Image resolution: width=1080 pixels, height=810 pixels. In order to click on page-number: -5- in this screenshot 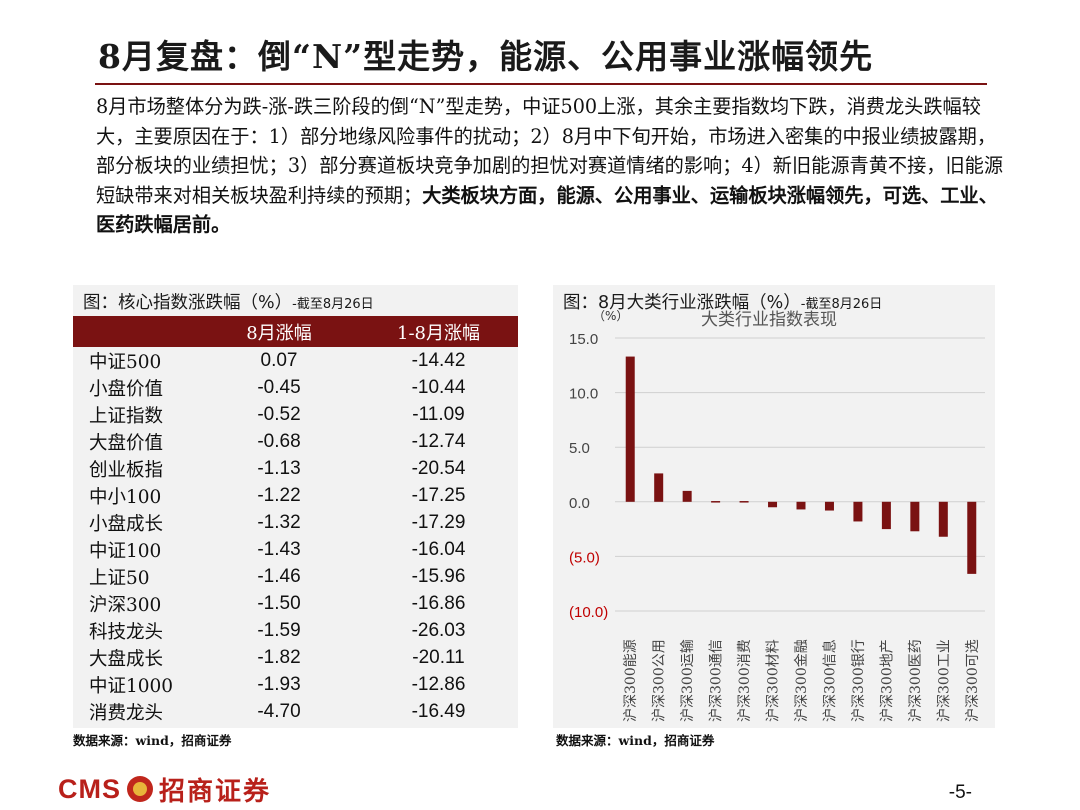, I will do `click(960, 792)`.